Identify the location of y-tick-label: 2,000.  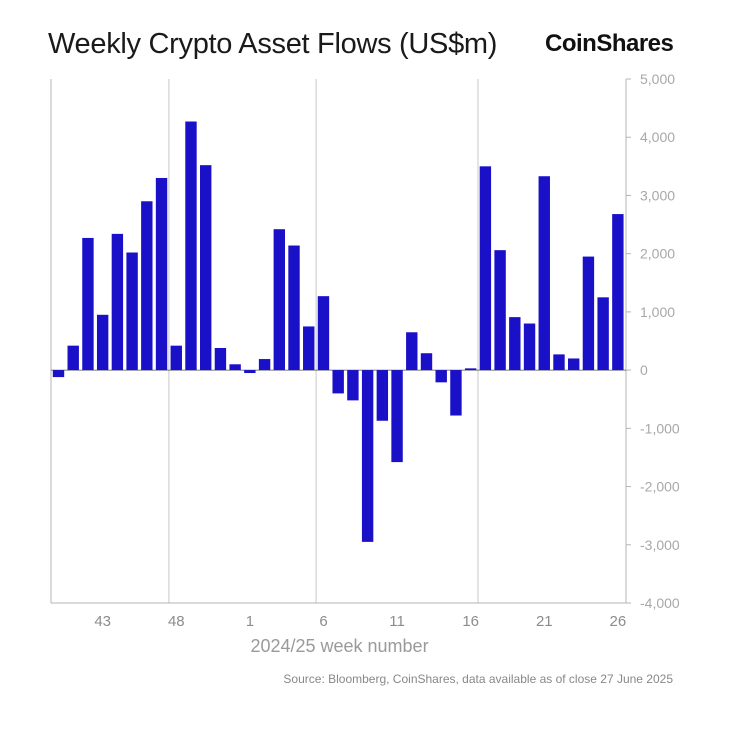
(657, 254).